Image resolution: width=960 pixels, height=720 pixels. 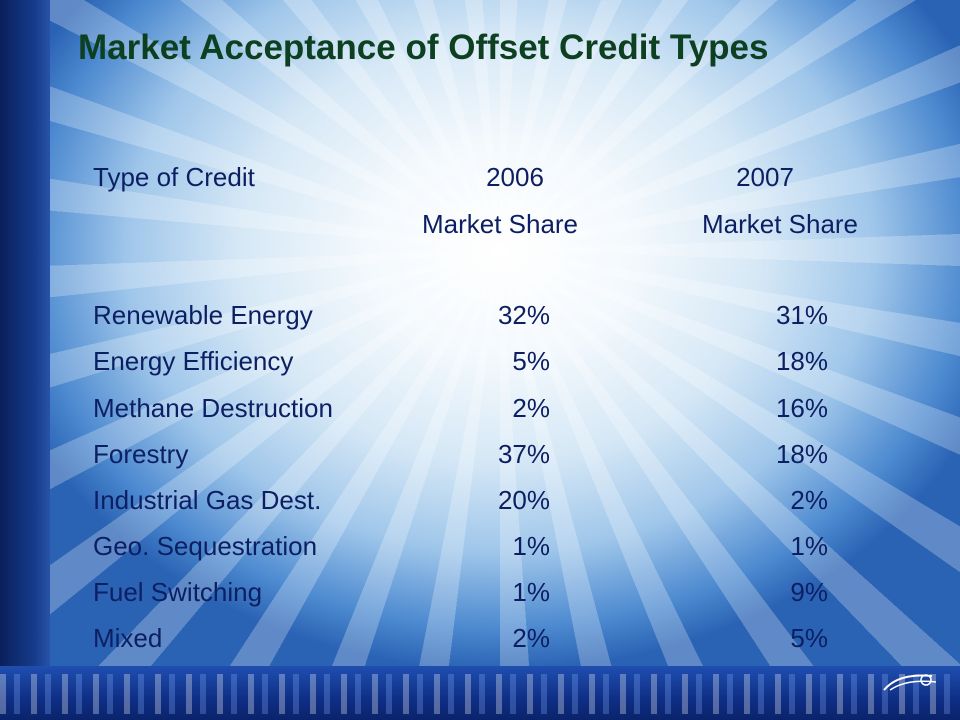 What do you see at coordinates (193, 361) in the screenshot?
I see `row-type: Energy Efficiency` at bounding box center [193, 361].